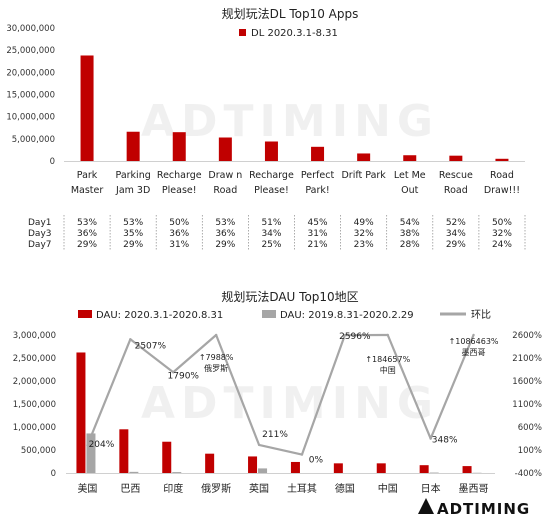  What do you see at coordinates (275, 435) in the screenshot?
I see `chart2-annotation: 211%` at bounding box center [275, 435].